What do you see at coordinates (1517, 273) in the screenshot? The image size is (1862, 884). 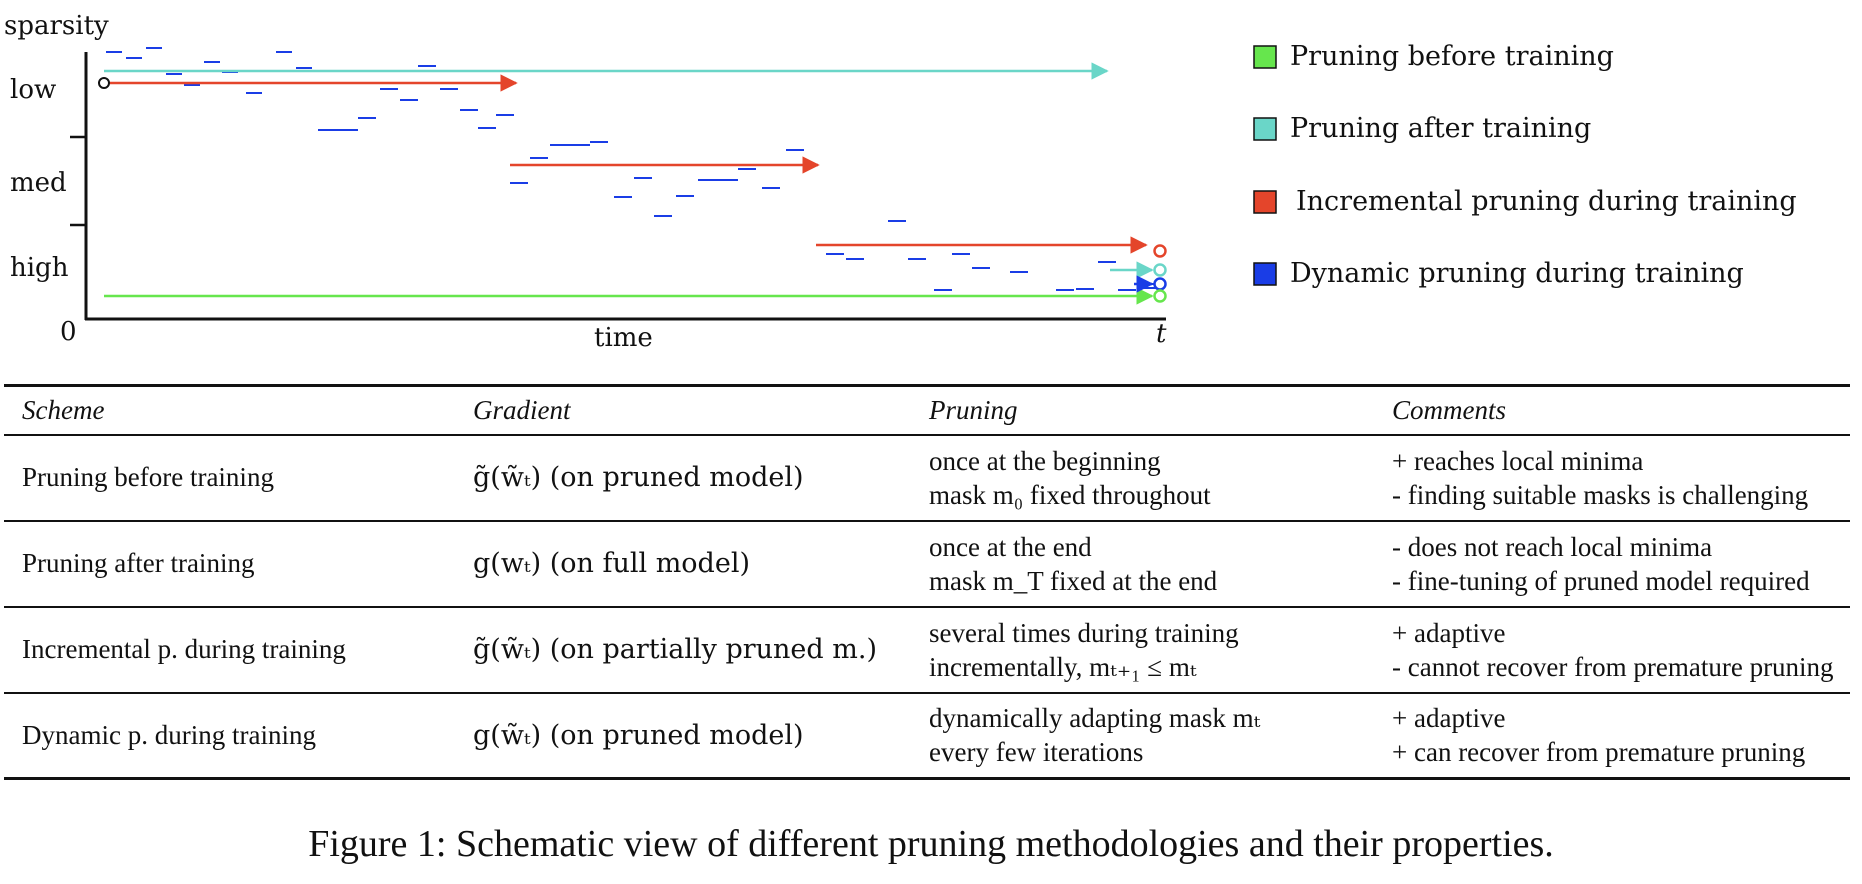 I see `legend-label: Dynamic pruning during training` at bounding box center [1517, 273].